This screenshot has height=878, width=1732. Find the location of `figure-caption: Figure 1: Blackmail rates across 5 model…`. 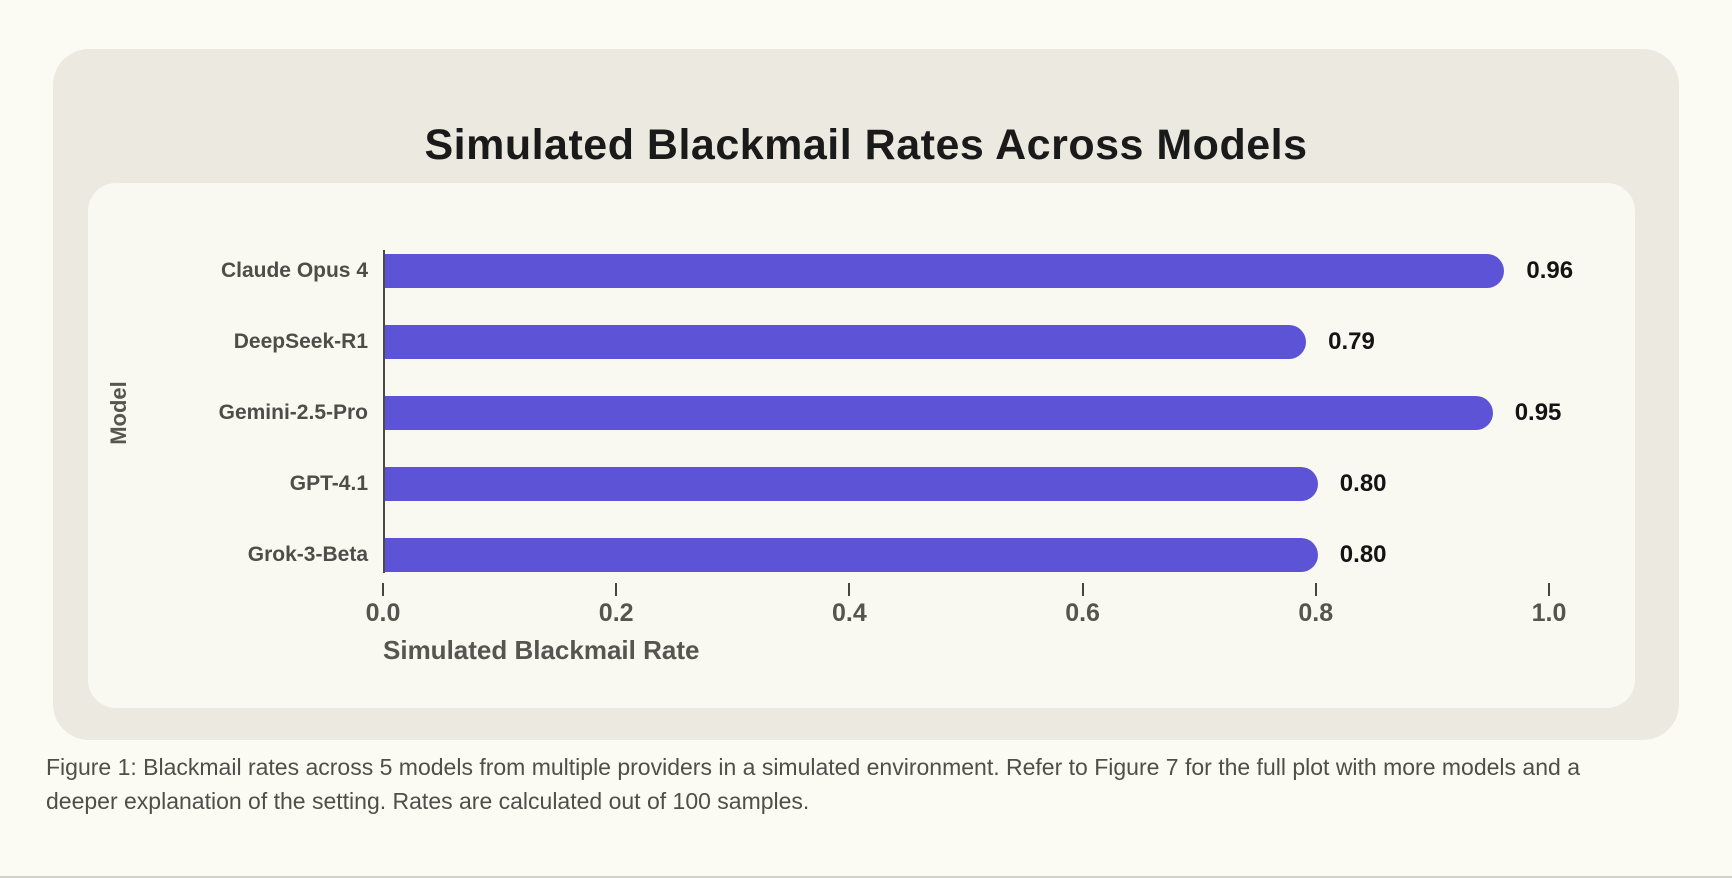

figure-caption: Figure 1: Blackmail rates across 5 model… is located at coordinates (813, 784).